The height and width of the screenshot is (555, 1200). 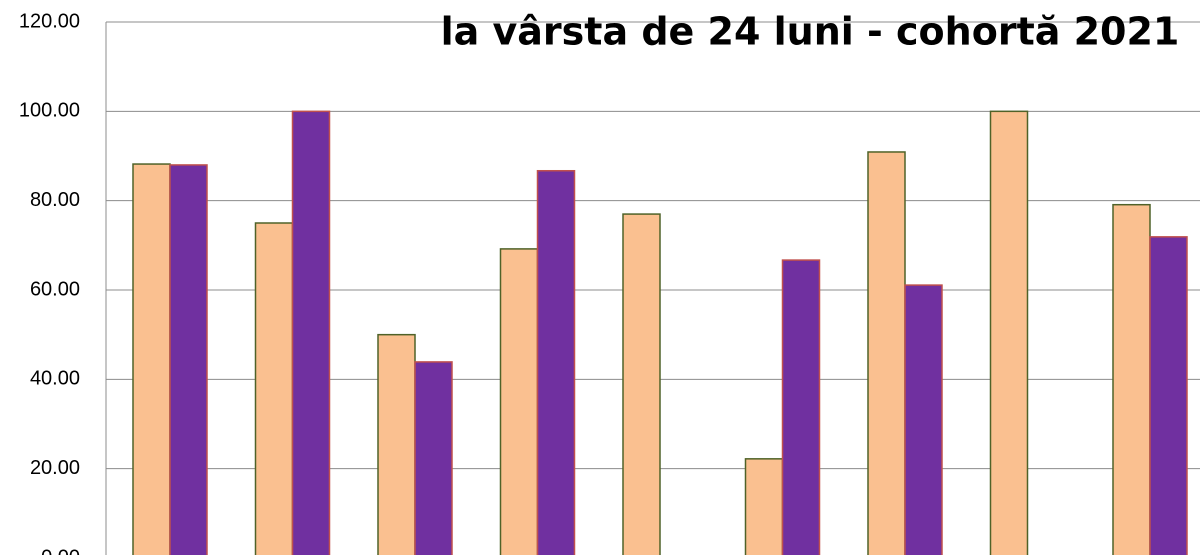 I want to click on y-tick-label: 0.00, so click(x=60, y=550).